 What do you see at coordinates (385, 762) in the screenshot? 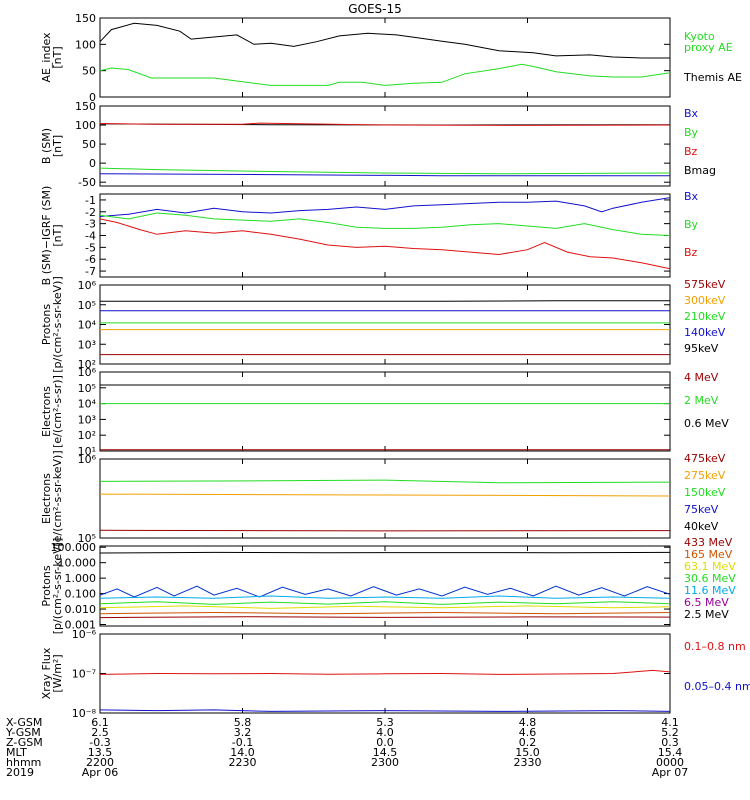
I see `orbit-cell: 2300` at bounding box center [385, 762].